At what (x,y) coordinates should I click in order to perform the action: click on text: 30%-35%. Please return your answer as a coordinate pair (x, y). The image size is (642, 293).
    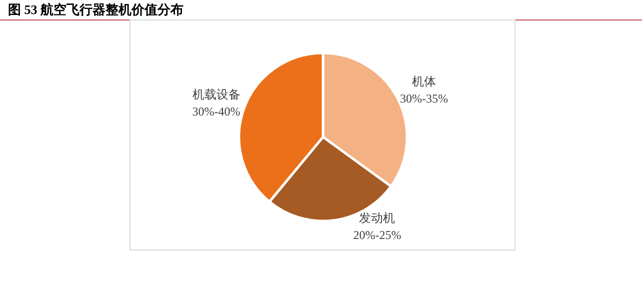
    Looking at the image, I should click on (424, 99).